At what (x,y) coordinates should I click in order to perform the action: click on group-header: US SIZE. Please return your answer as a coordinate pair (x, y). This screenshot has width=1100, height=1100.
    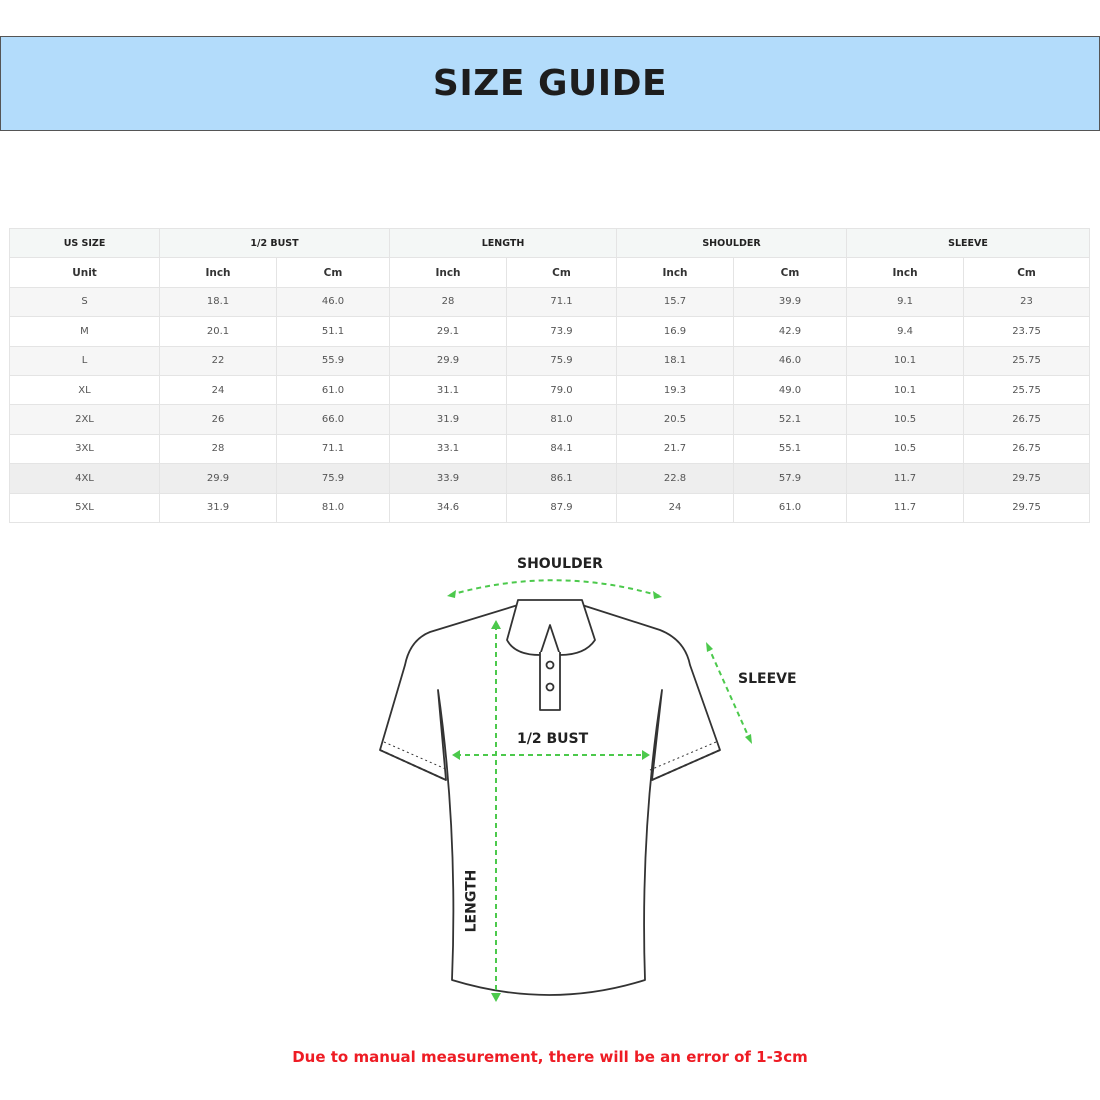
    Looking at the image, I should click on (84, 243).